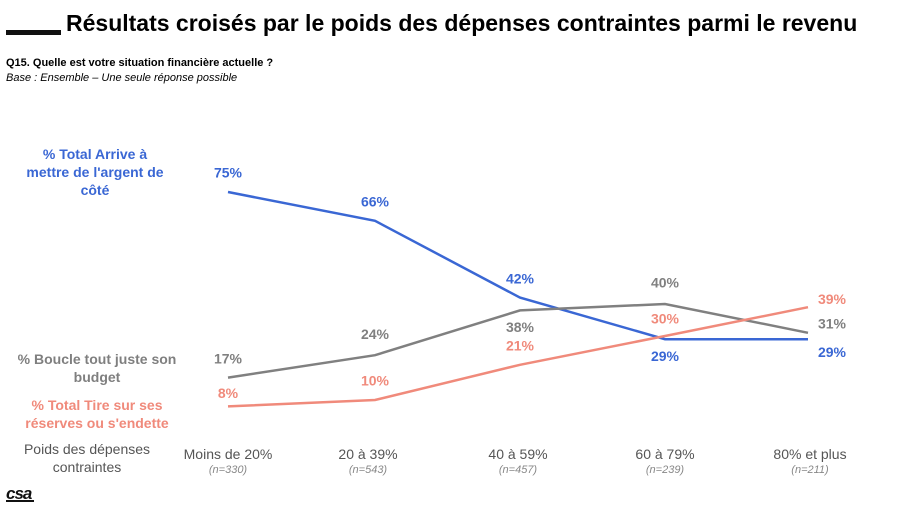  What do you see at coordinates (375, 202) in the screenshot?
I see `data-label-s0-p1: 66%` at bounding box center [375, 202].